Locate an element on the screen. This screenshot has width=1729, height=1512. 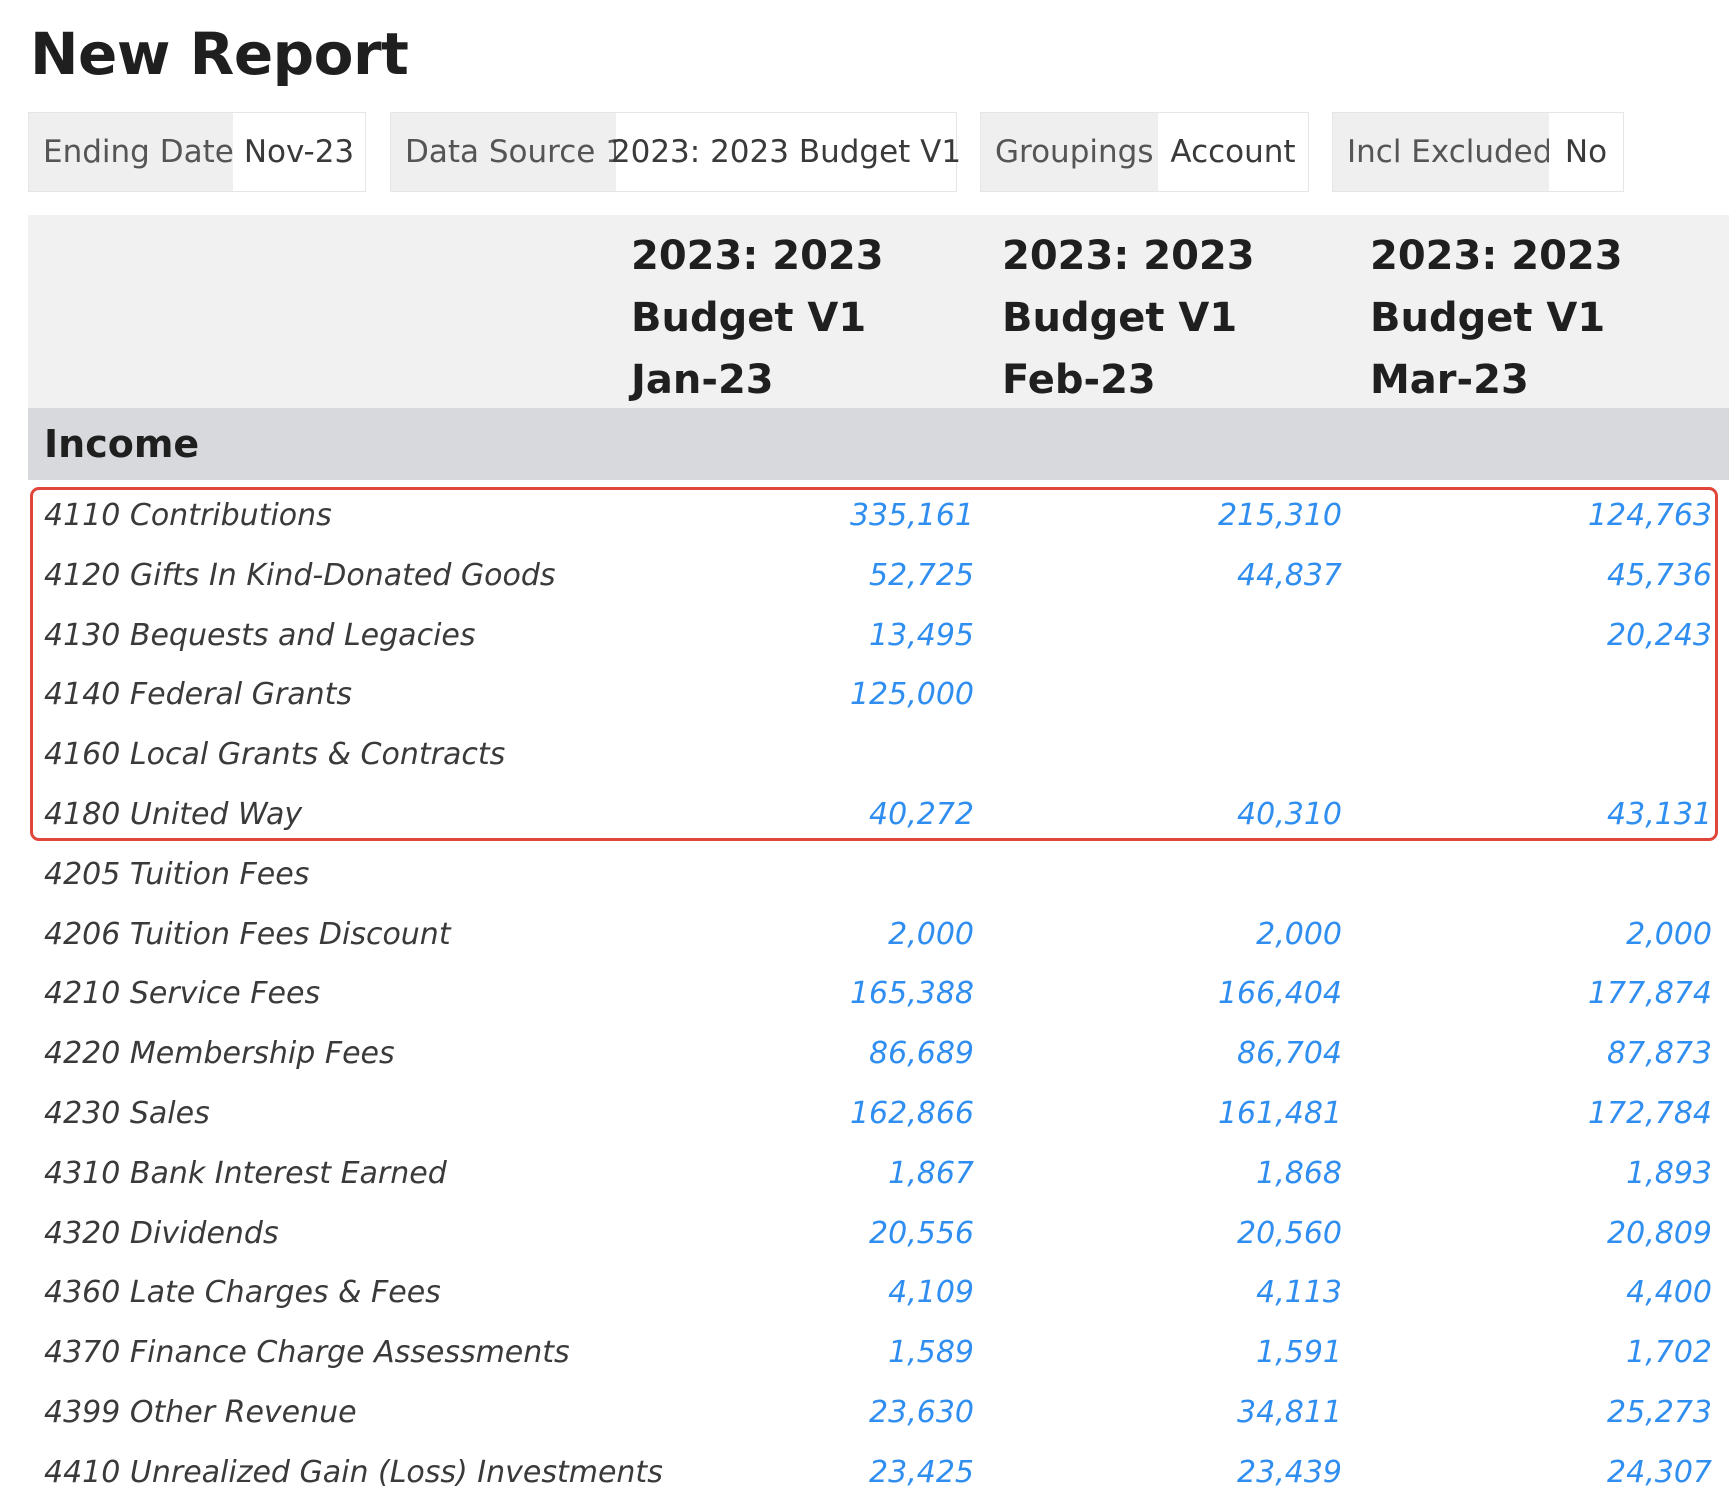
value-jan: 2,000 is located at coordinates (931, 934).